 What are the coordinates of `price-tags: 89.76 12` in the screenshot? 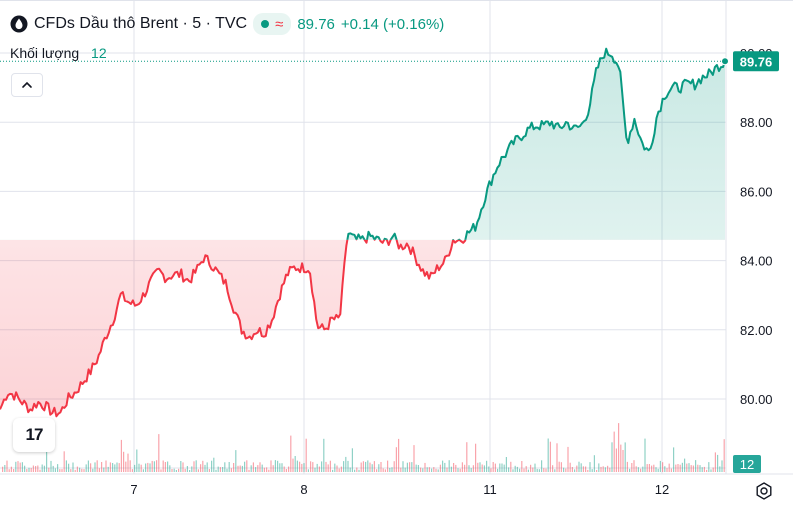 It's located at (756, 262).